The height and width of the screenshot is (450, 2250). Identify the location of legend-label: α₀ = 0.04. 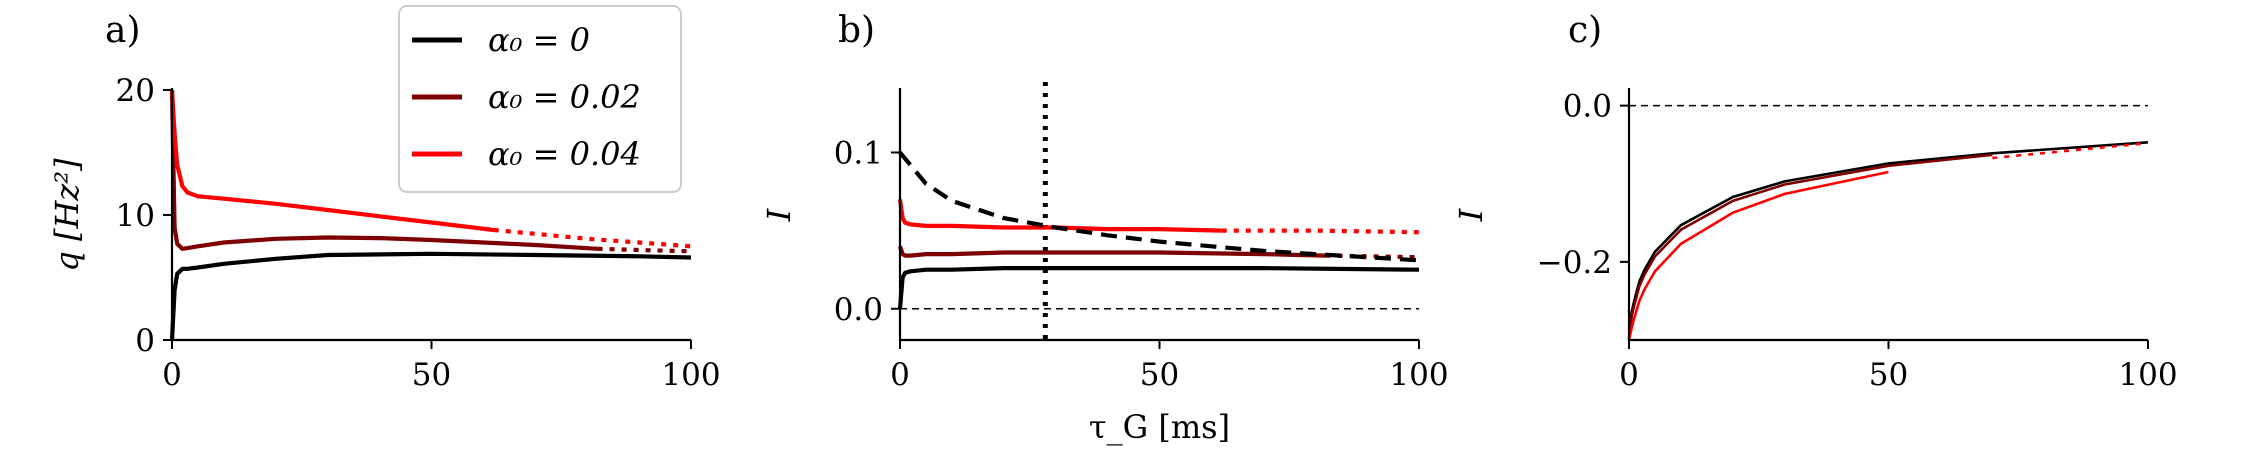
(564, 154).